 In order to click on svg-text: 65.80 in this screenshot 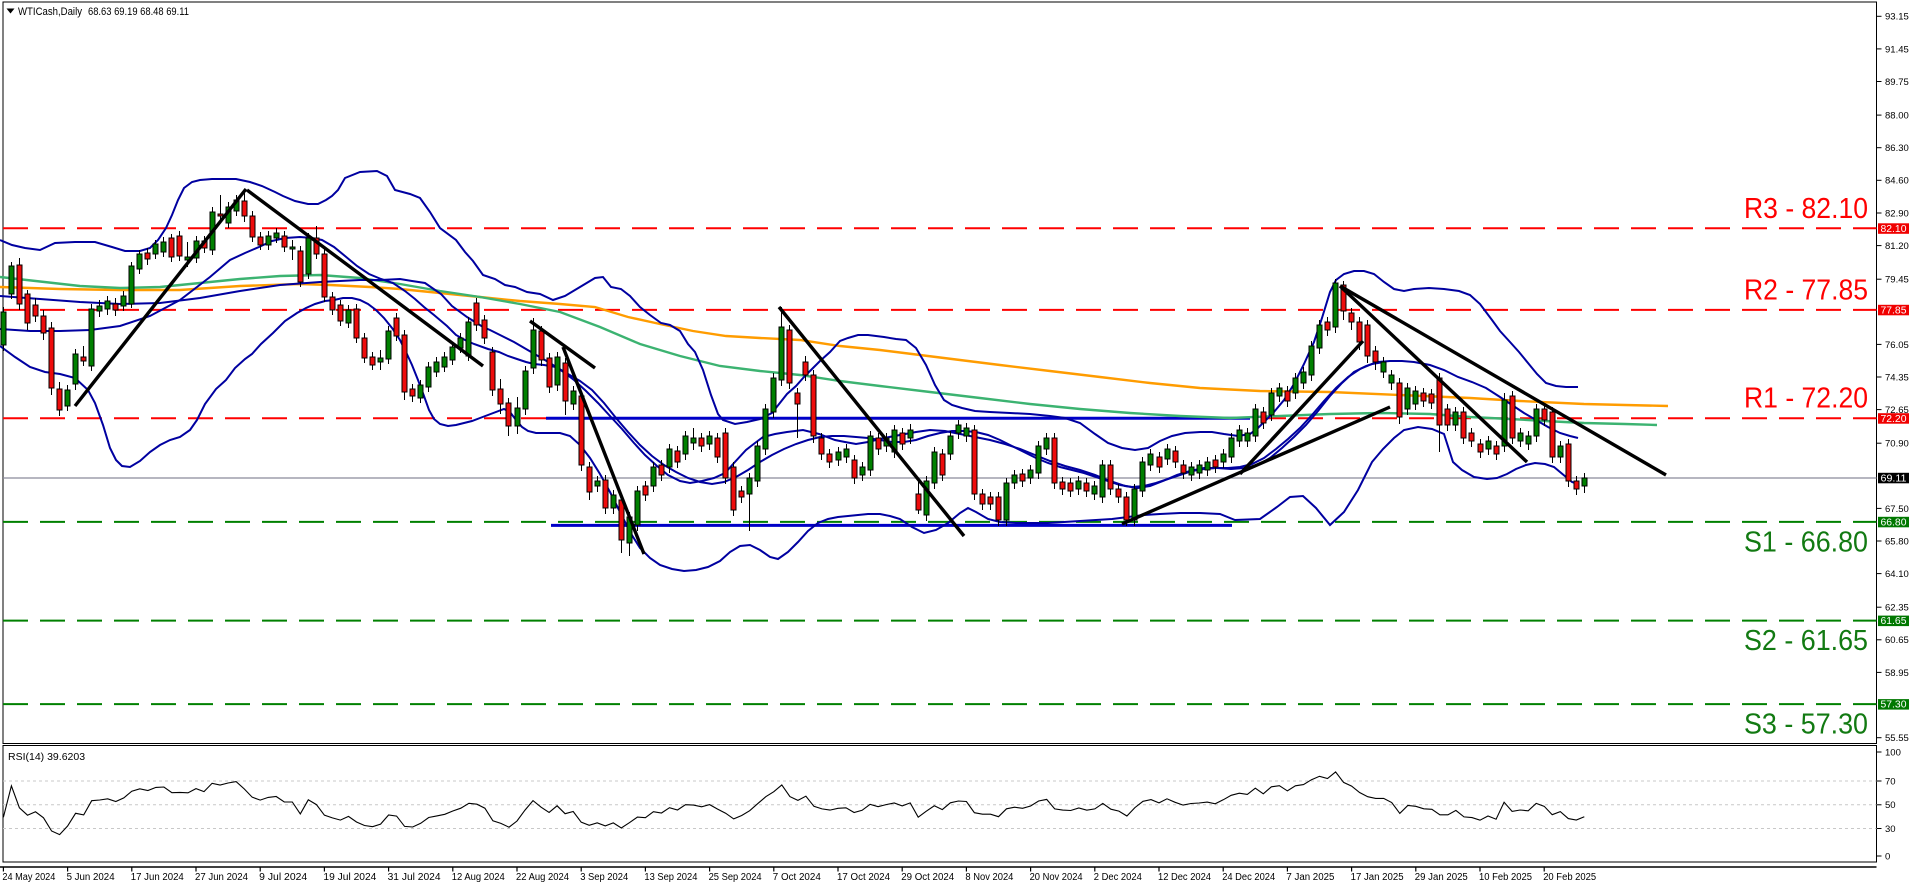, I will do `click(1897, 541)`.